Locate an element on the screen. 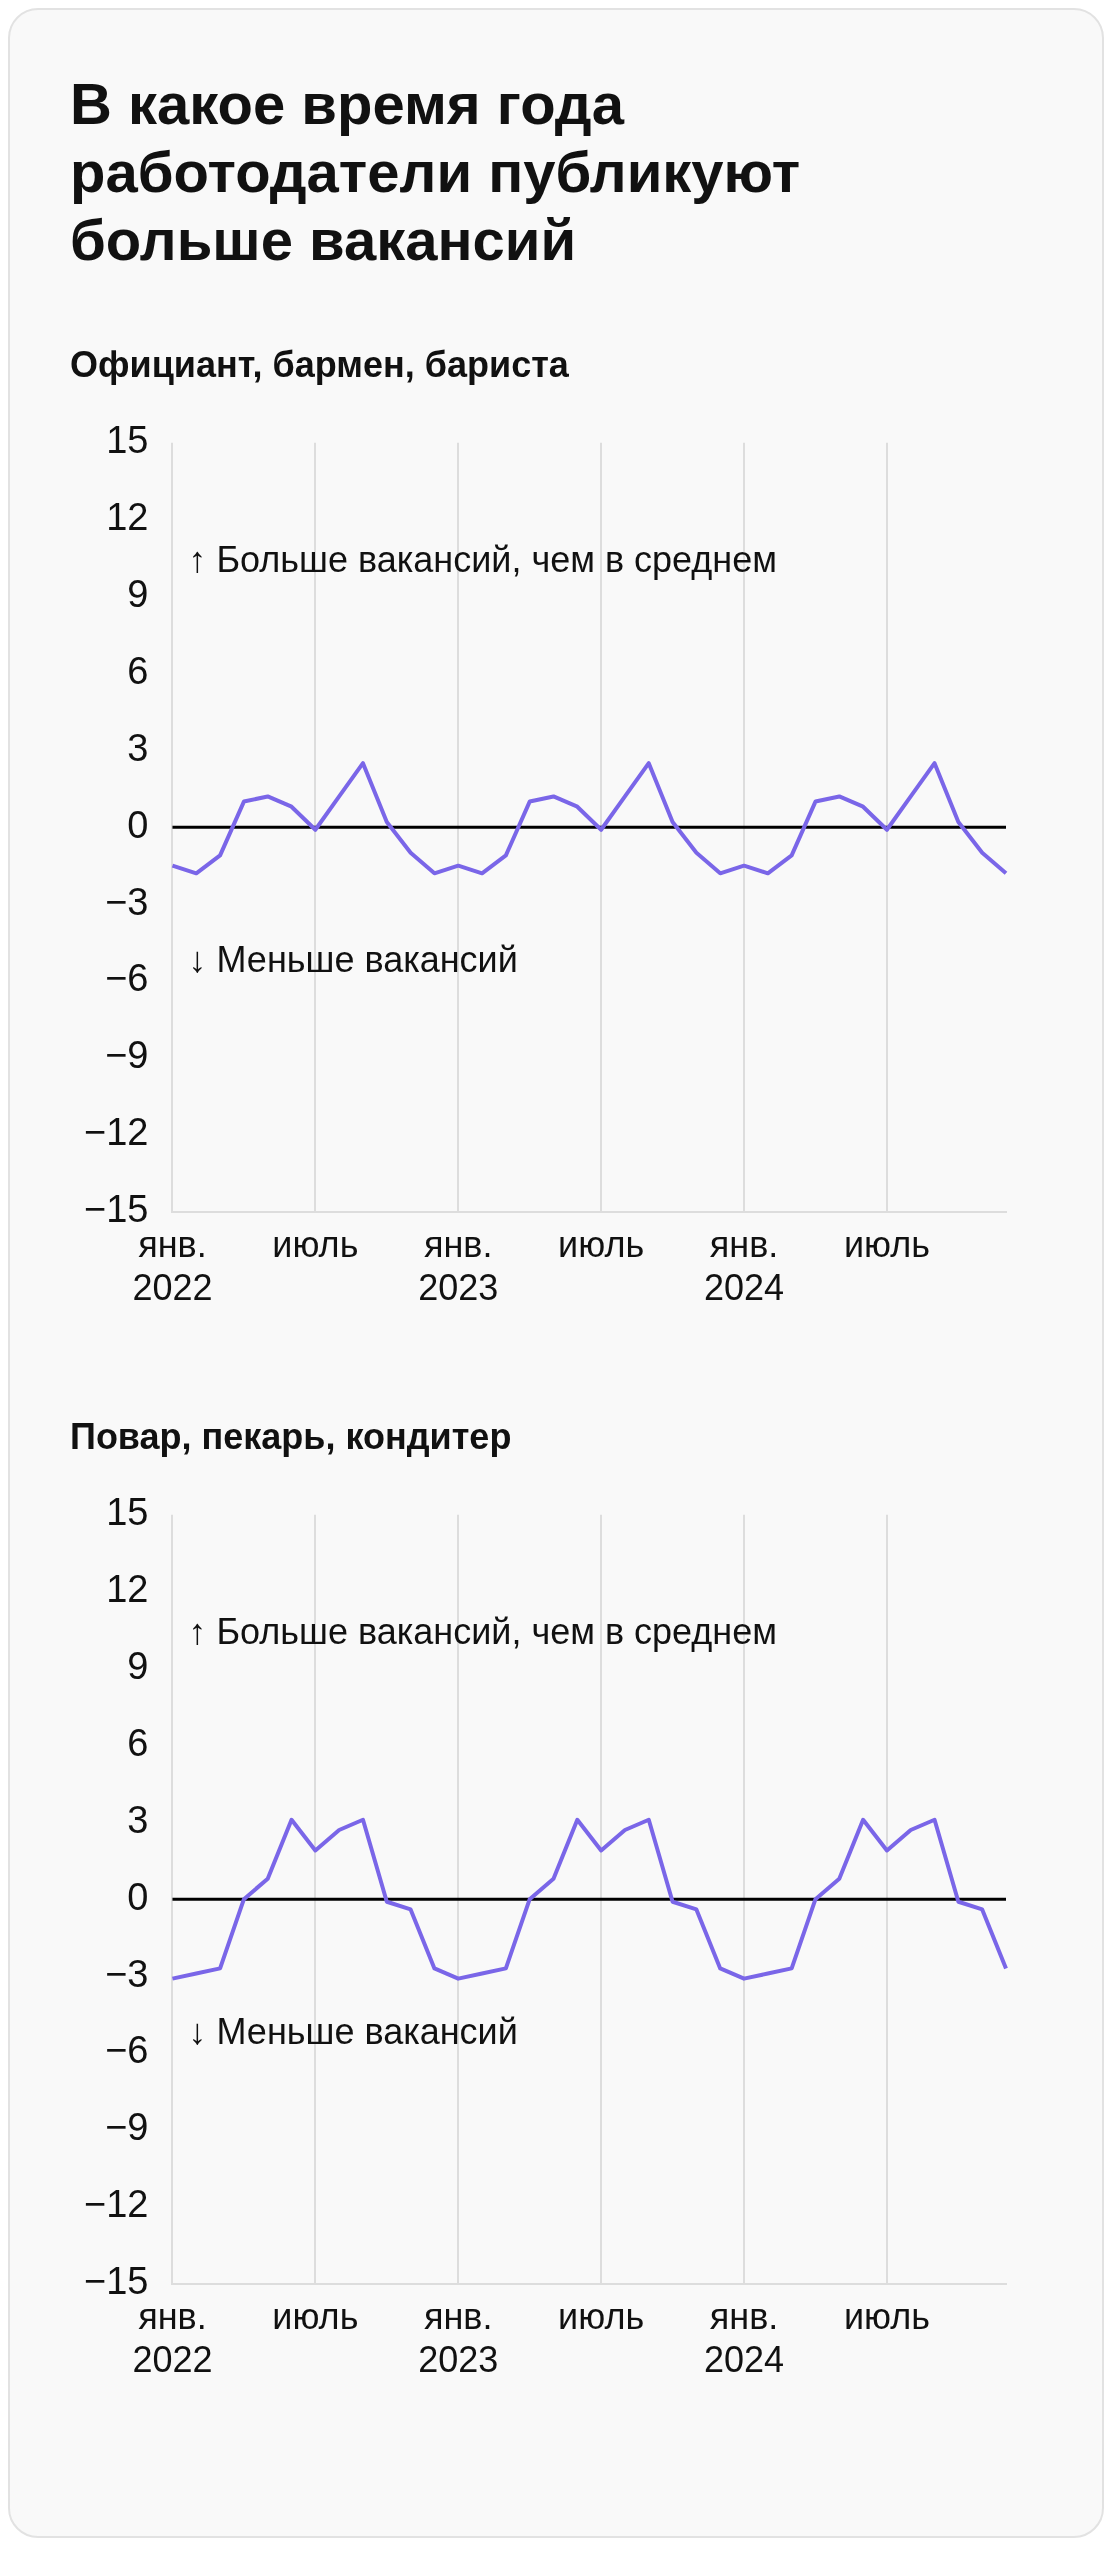 Image resolution: width=1120 pixels, height=2556 pixels. chart-title: В какое время года работодатели публикуют больше вакансий is located at coordinates (436, 172).